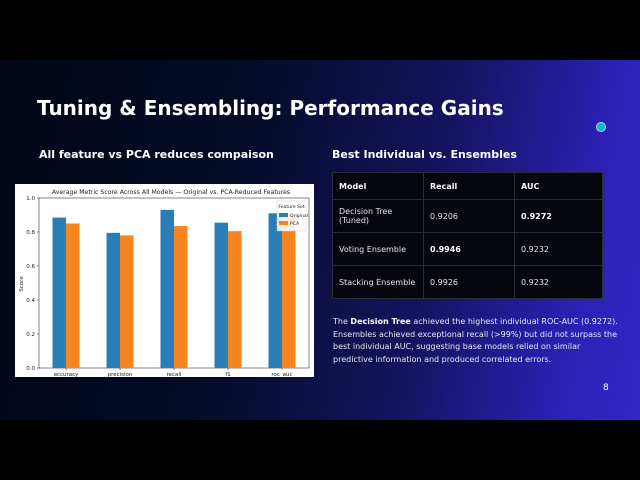 The height and width of the screenshot is (480, 640). I want to click on page-number: 8, so click(606, 388).